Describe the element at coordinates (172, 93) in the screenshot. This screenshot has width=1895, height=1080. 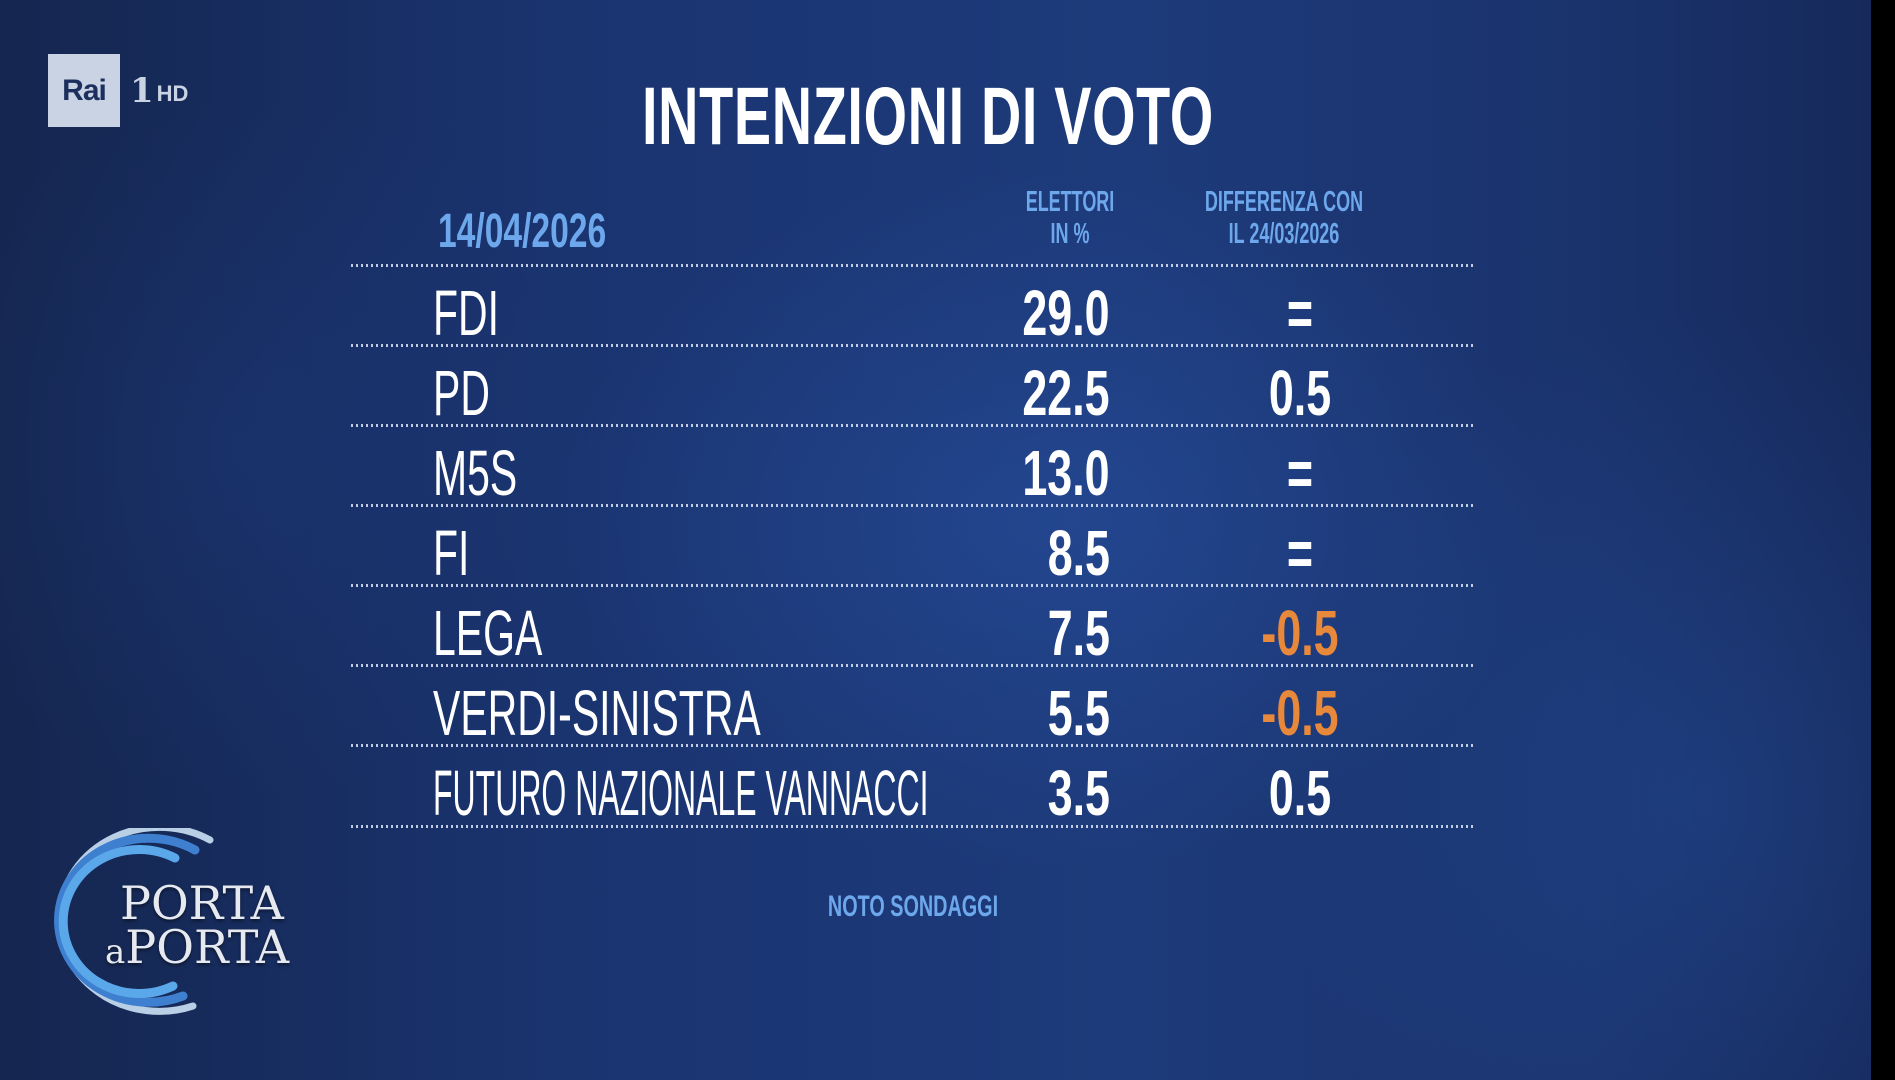
I see `channel-quality: HD` at that location.